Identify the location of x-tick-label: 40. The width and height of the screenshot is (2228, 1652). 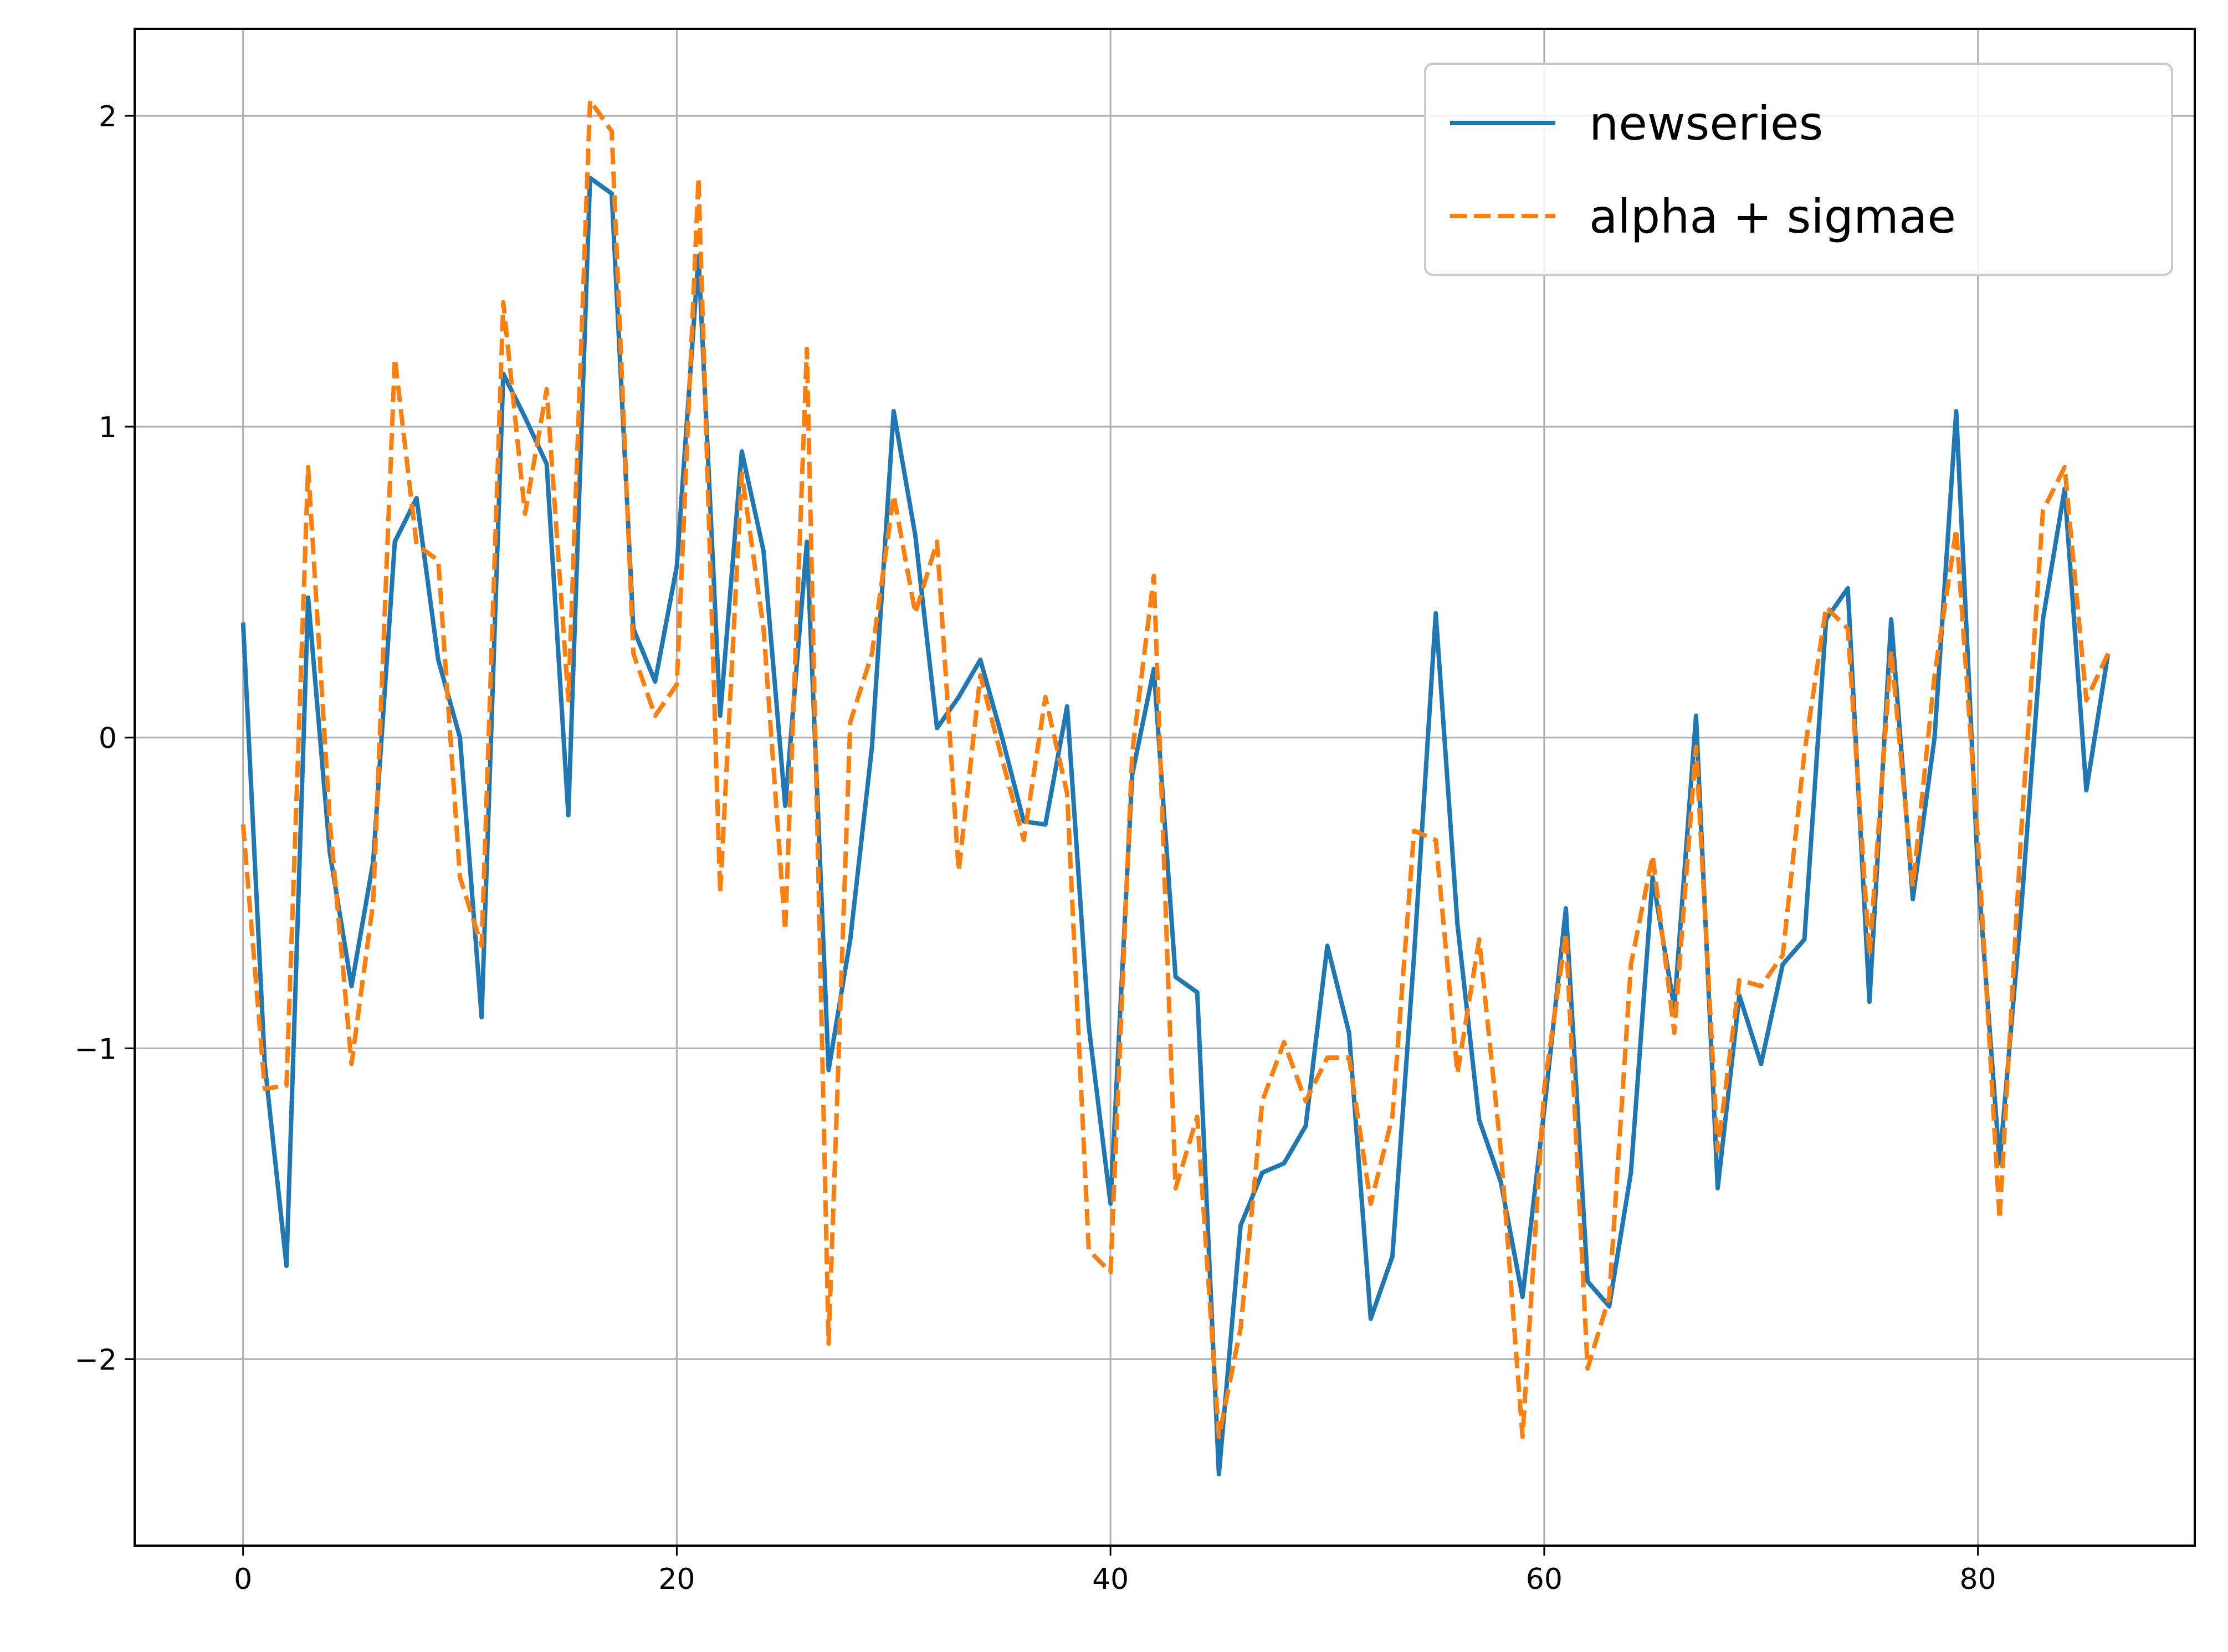
(1110, 1579).